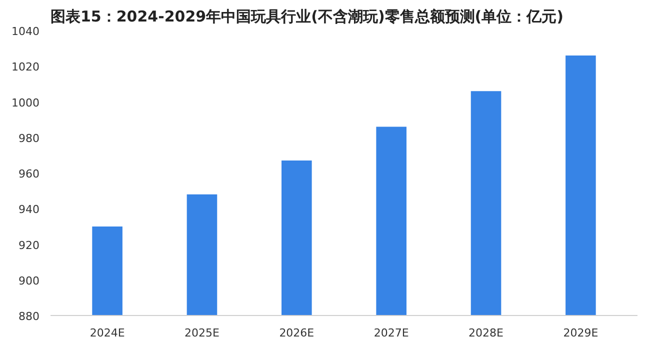  I want to click on x-tick-label: 2029E, so click(580, 333).